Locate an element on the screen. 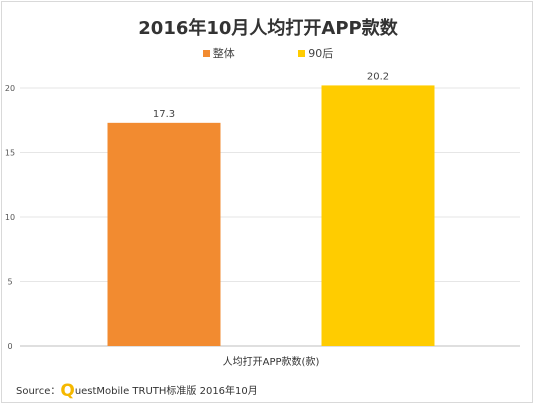 Image resolution: width=536 pixels, height=406 pixels. data-label-1: 17.3 is located at coordinates (164, 114).